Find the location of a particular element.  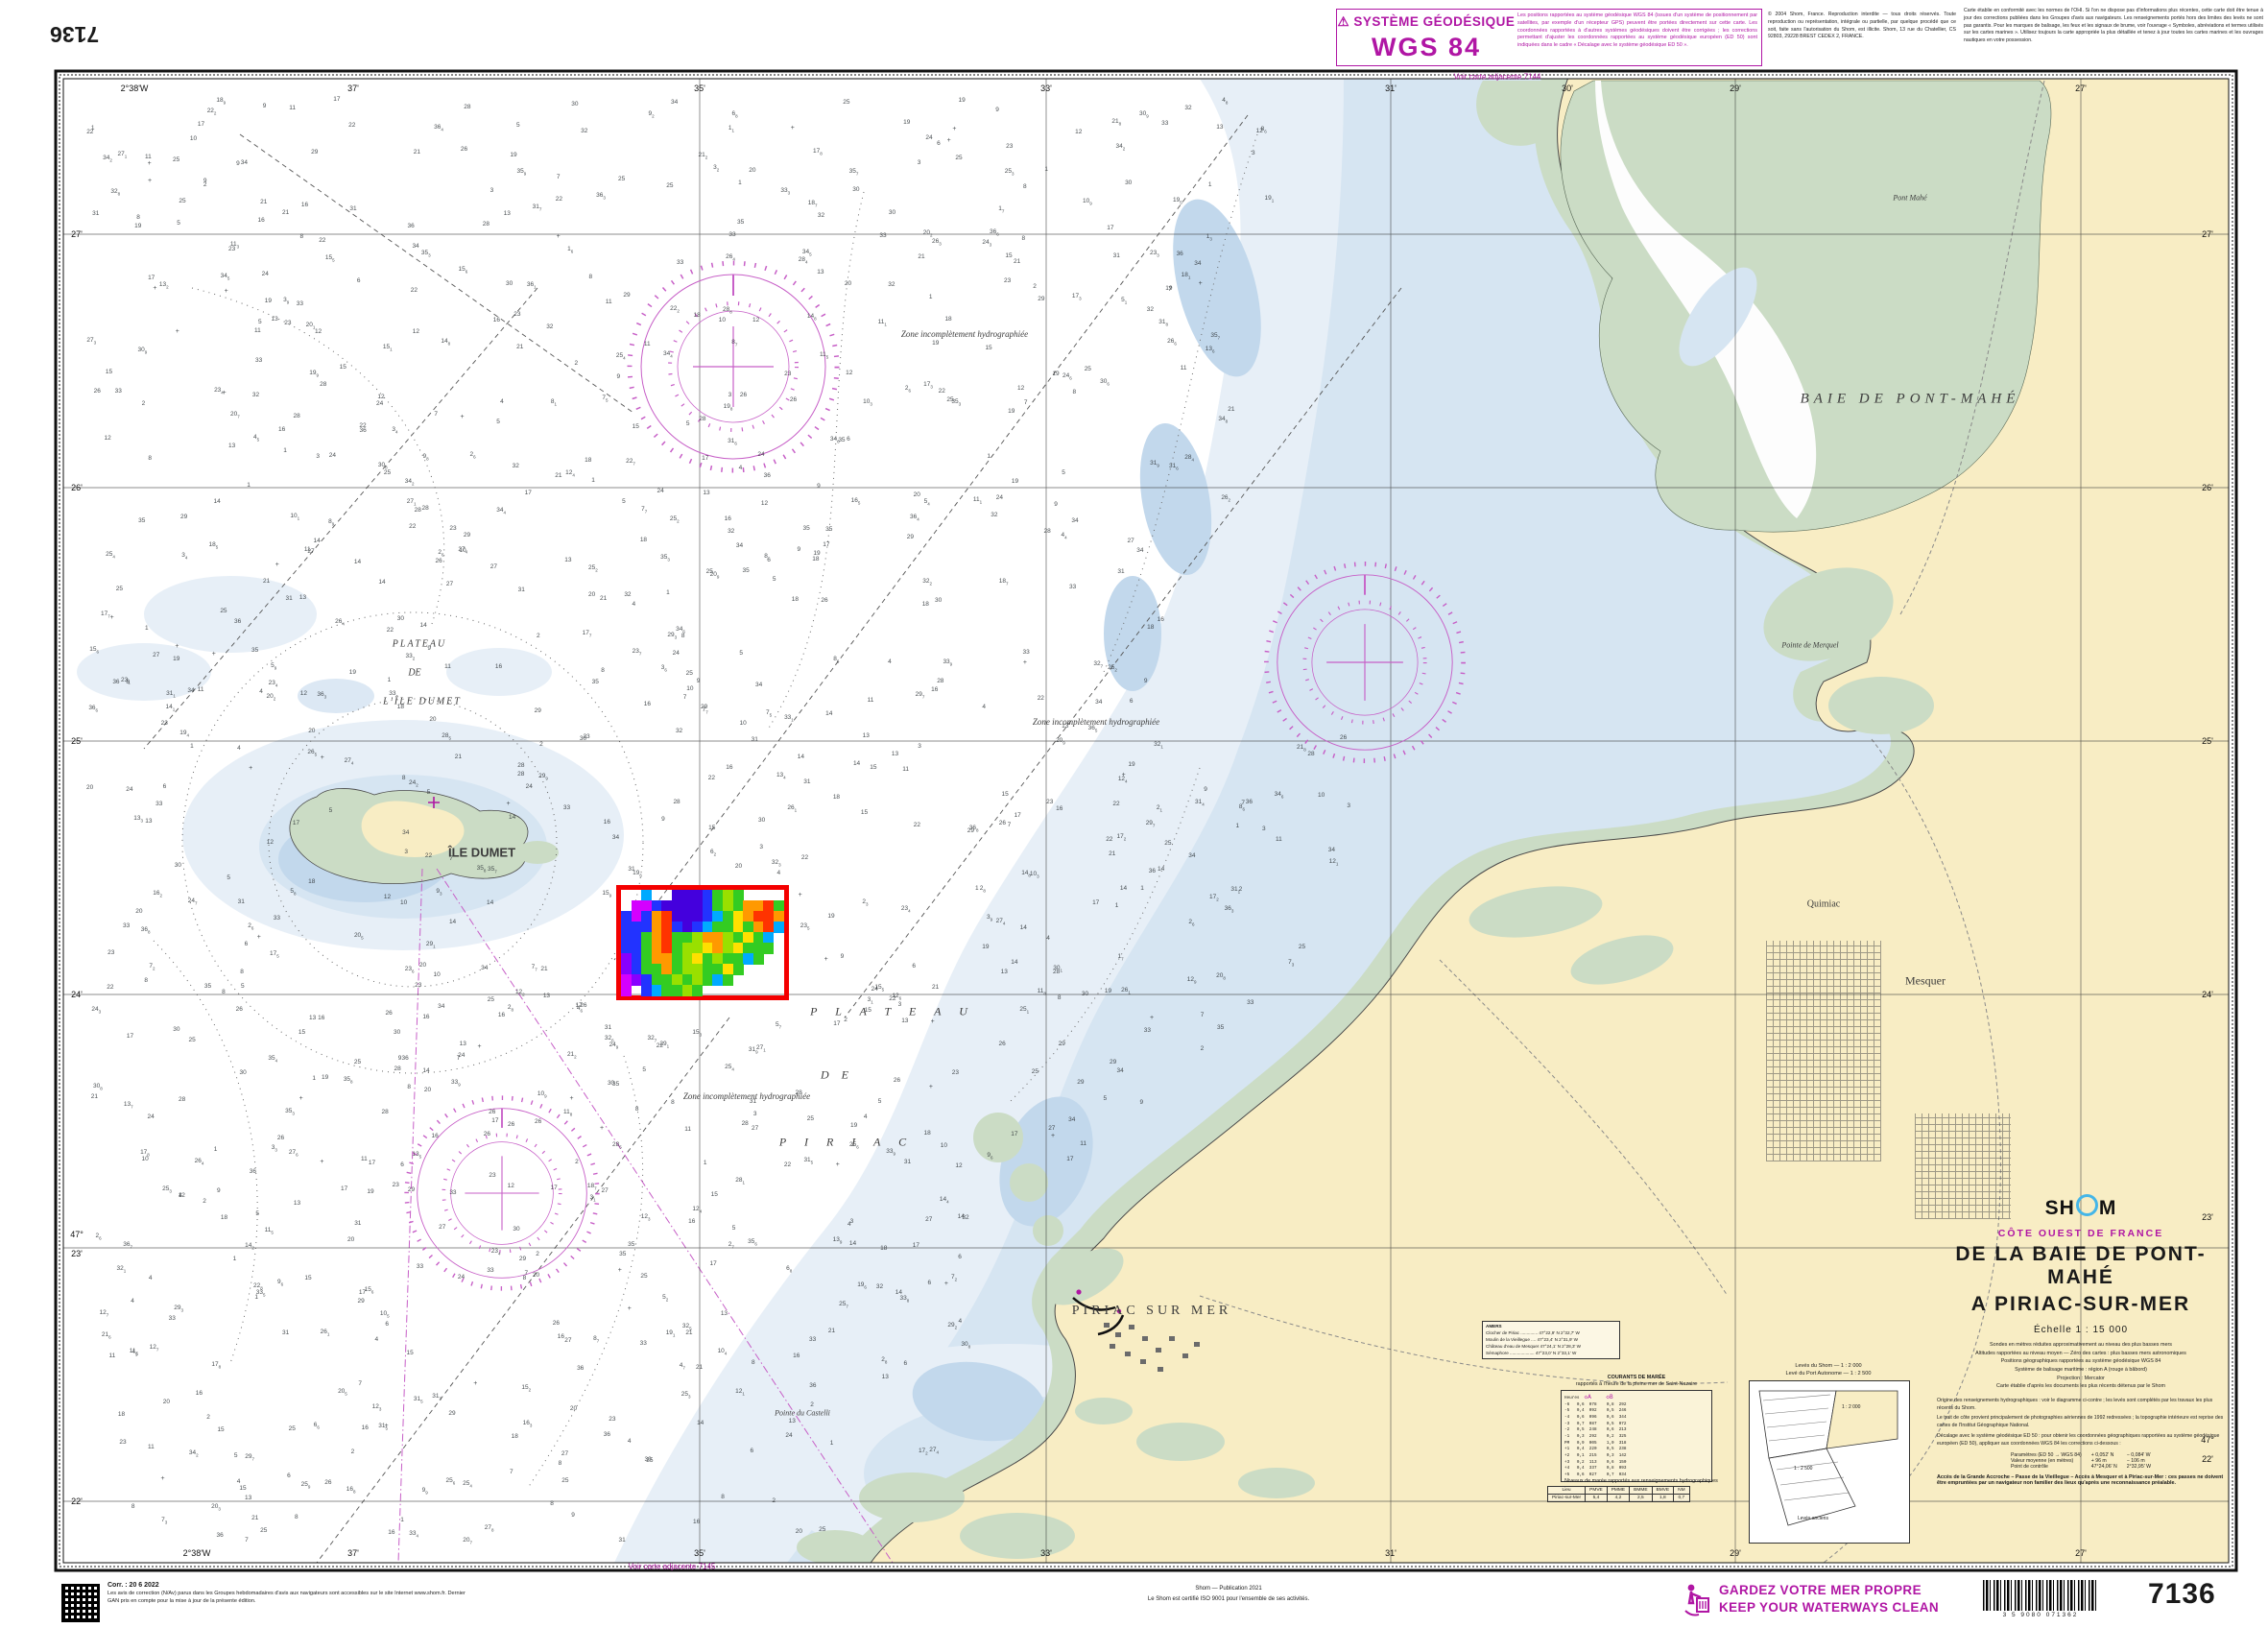

sounding: 34 is located at coordinates (1120, 1070).